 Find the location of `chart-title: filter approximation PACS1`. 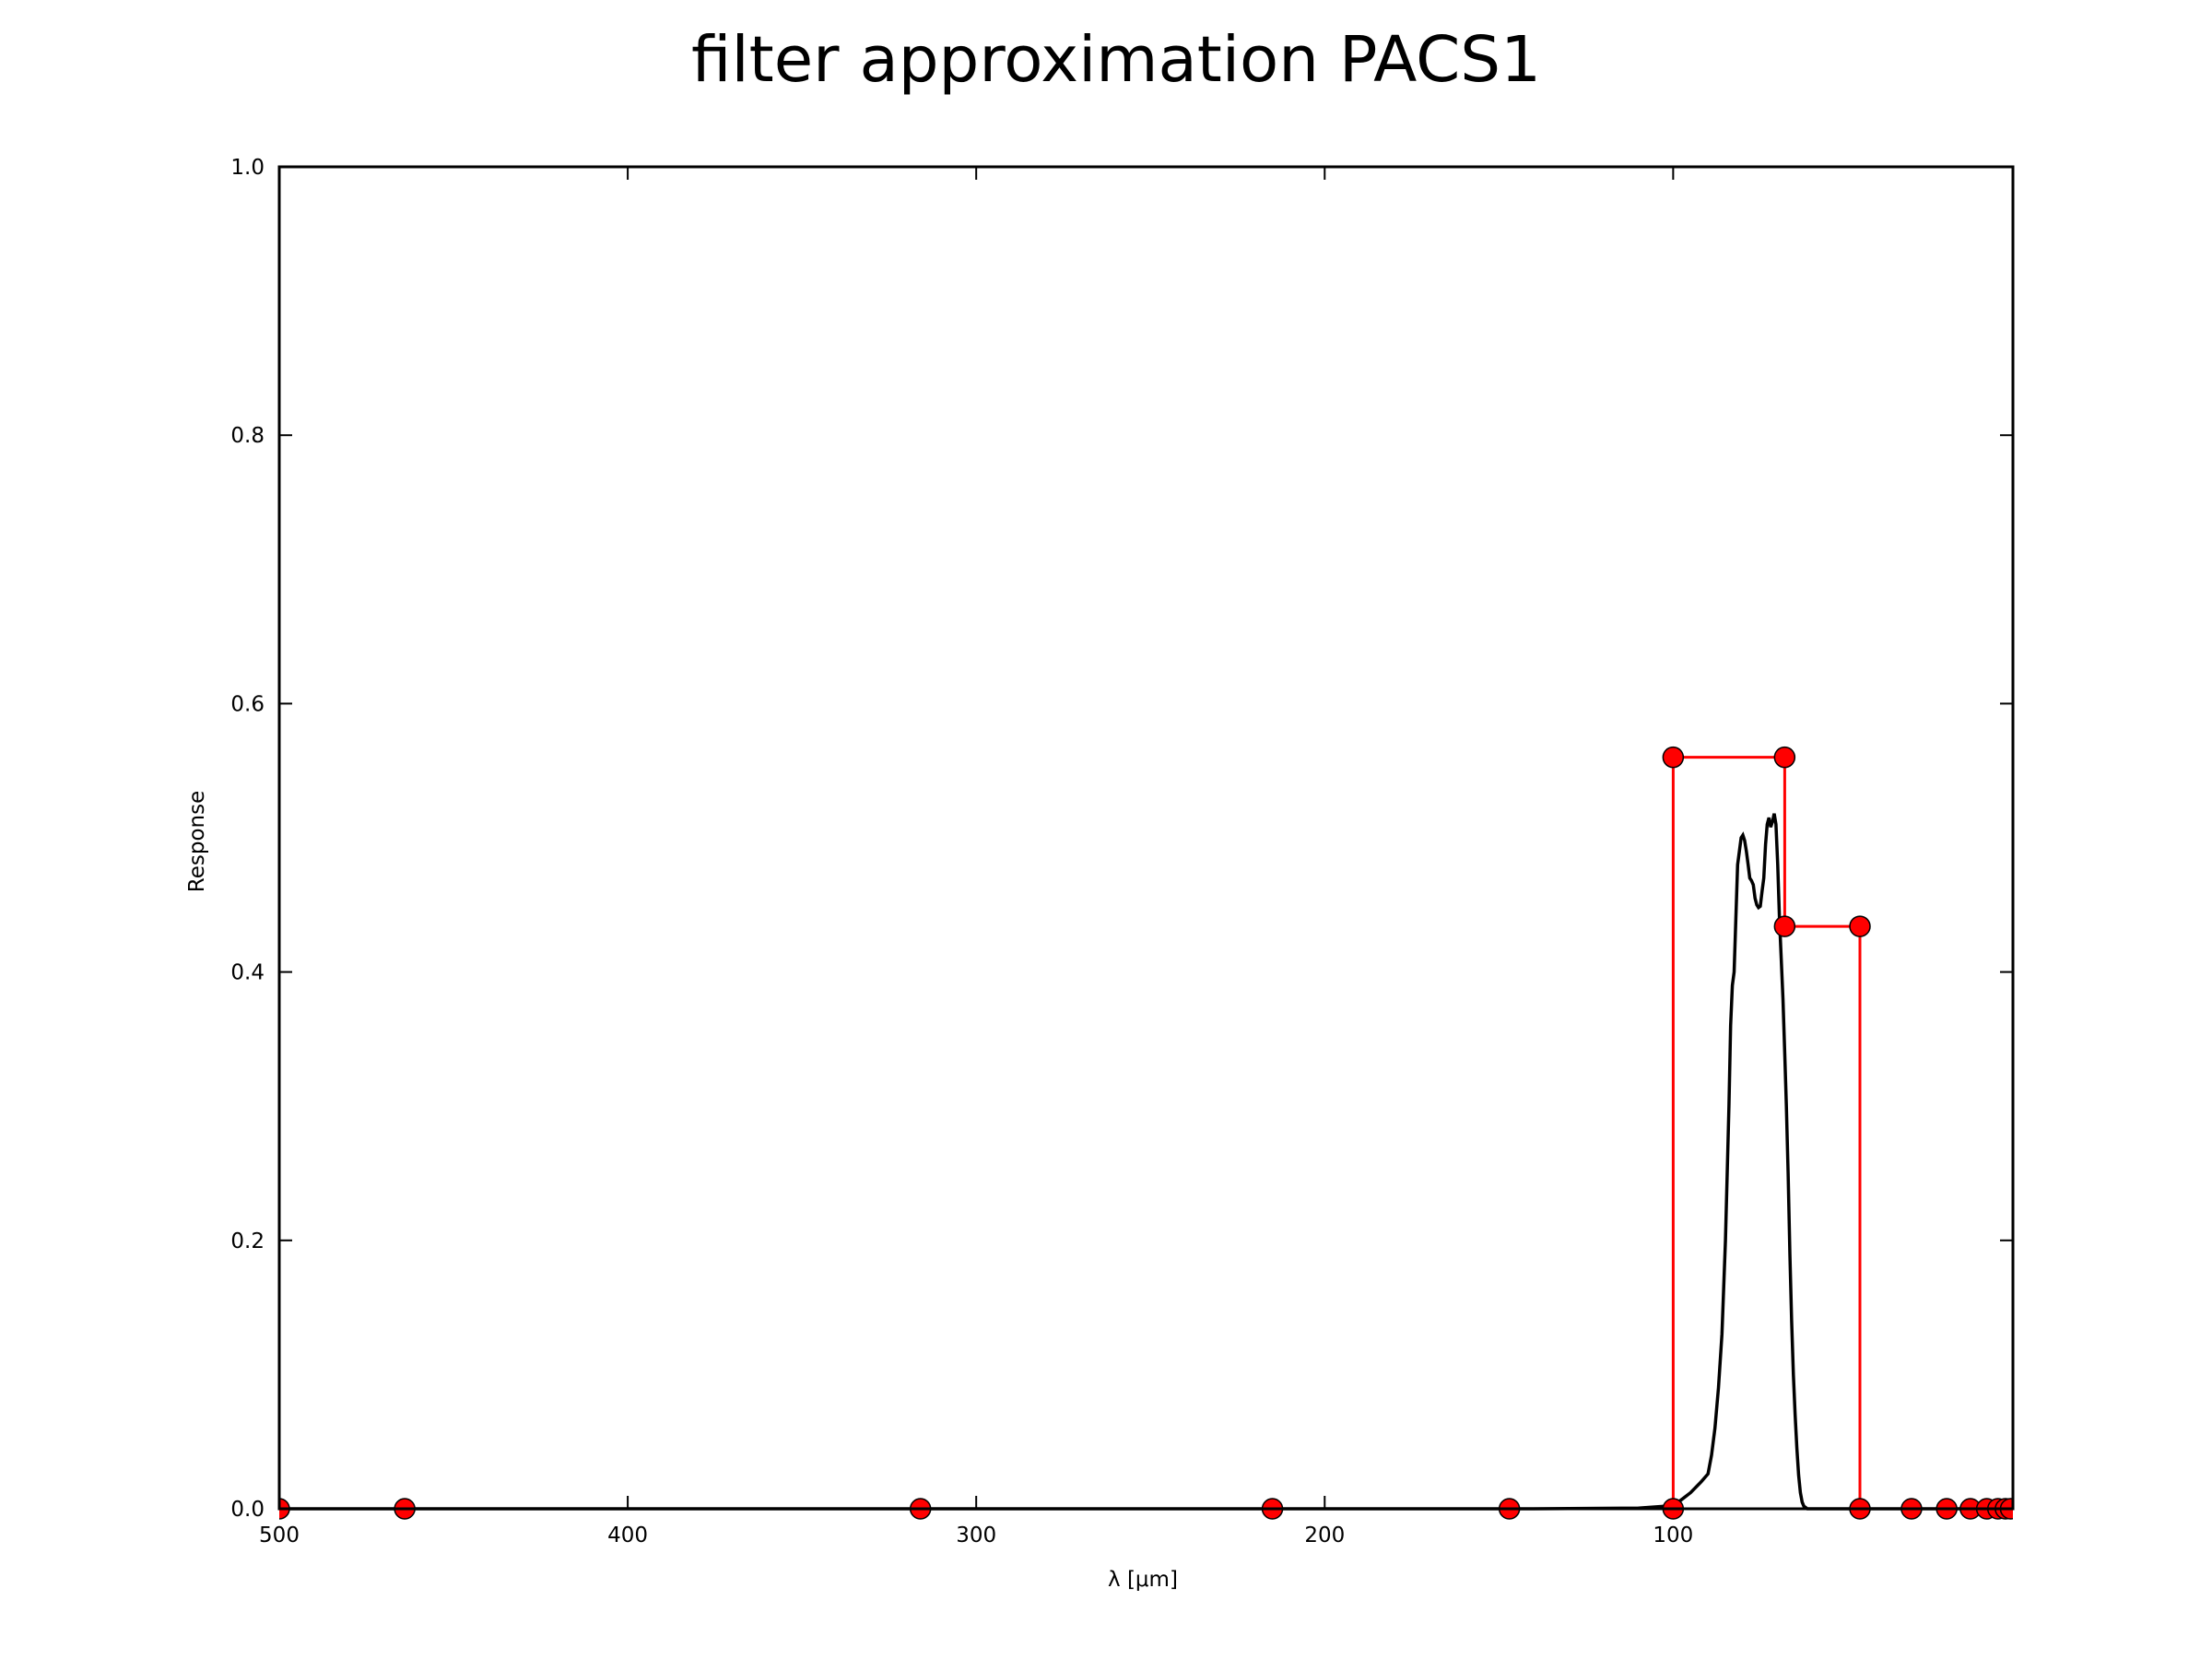

chart-title: filter approximation PACS1 is located at coordinates (1116, 60).